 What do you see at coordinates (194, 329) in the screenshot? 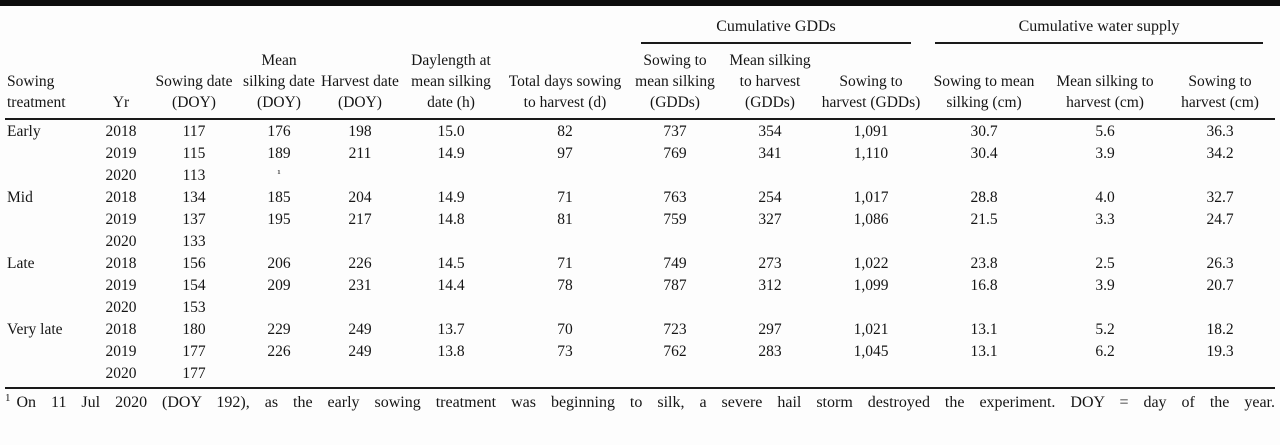
I see `cell: 180` at bounding box center [194, 329].